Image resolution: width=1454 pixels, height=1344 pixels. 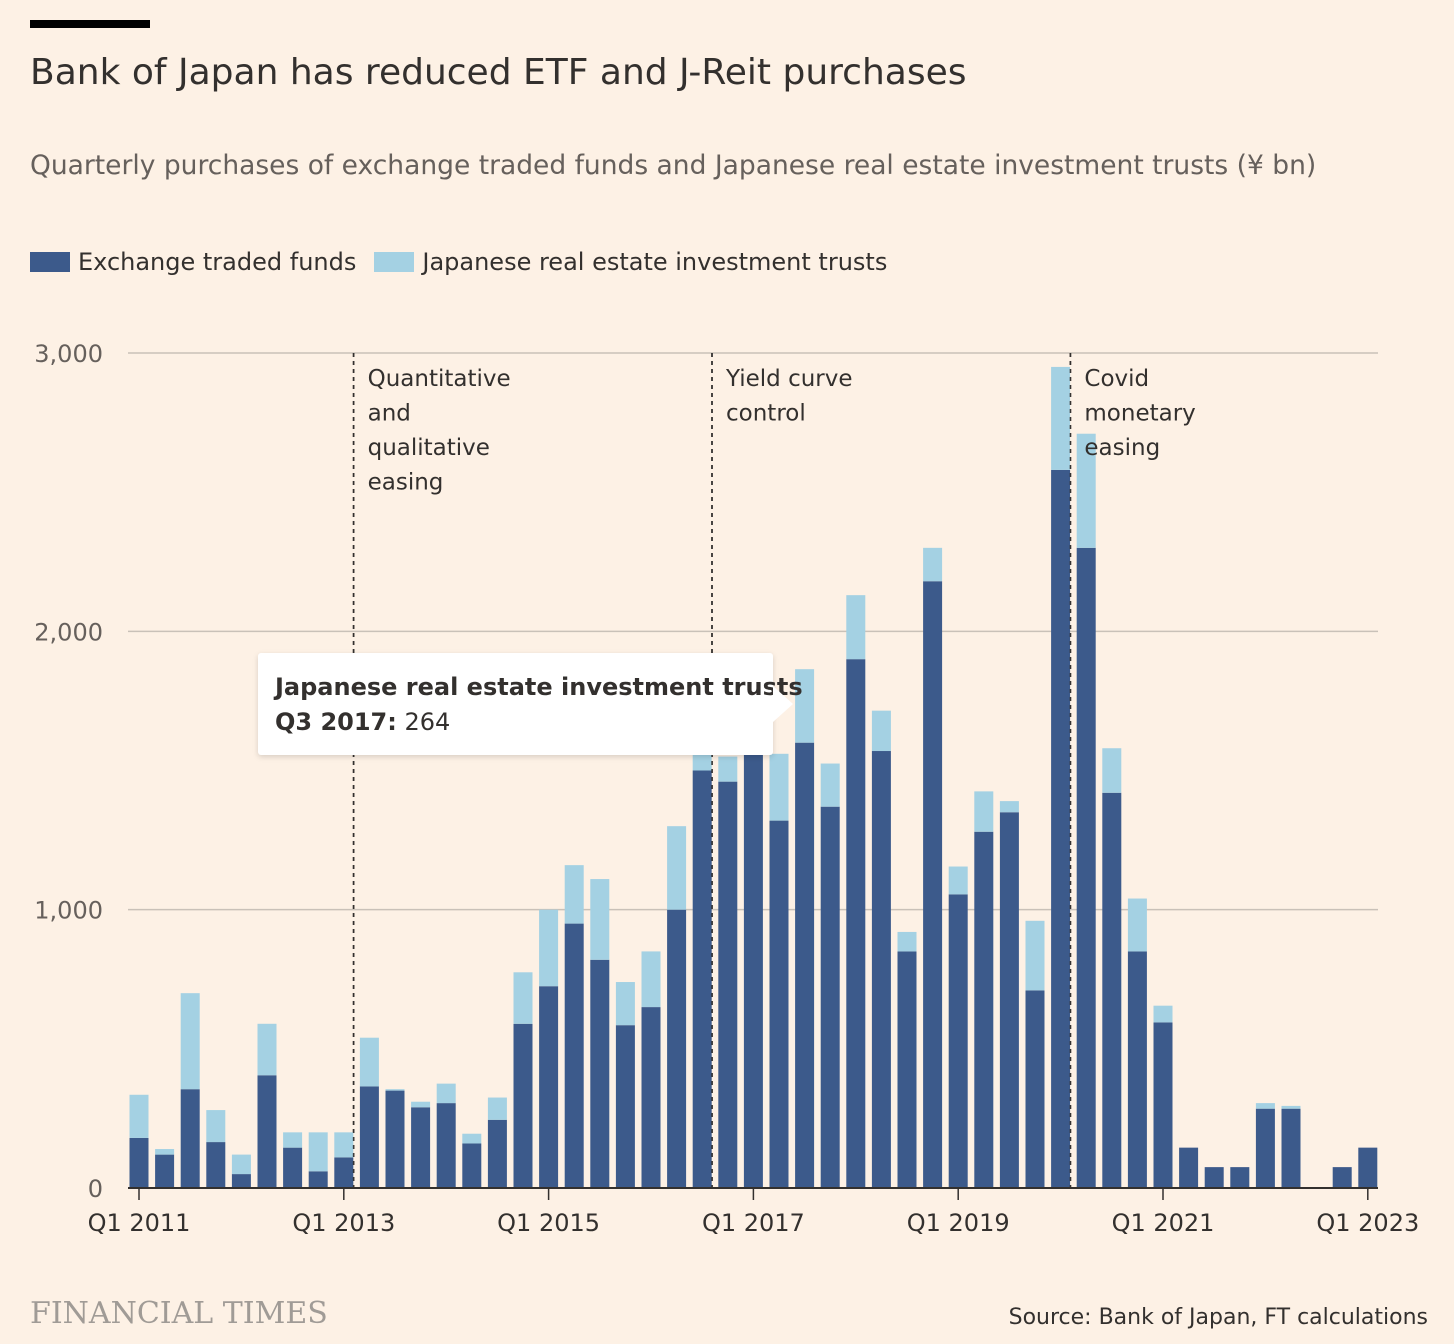 What do you see at coordinates (68, 911) in the screenshot?
I see `y-tick-label: 1,000` at bounding box center [68, 911].